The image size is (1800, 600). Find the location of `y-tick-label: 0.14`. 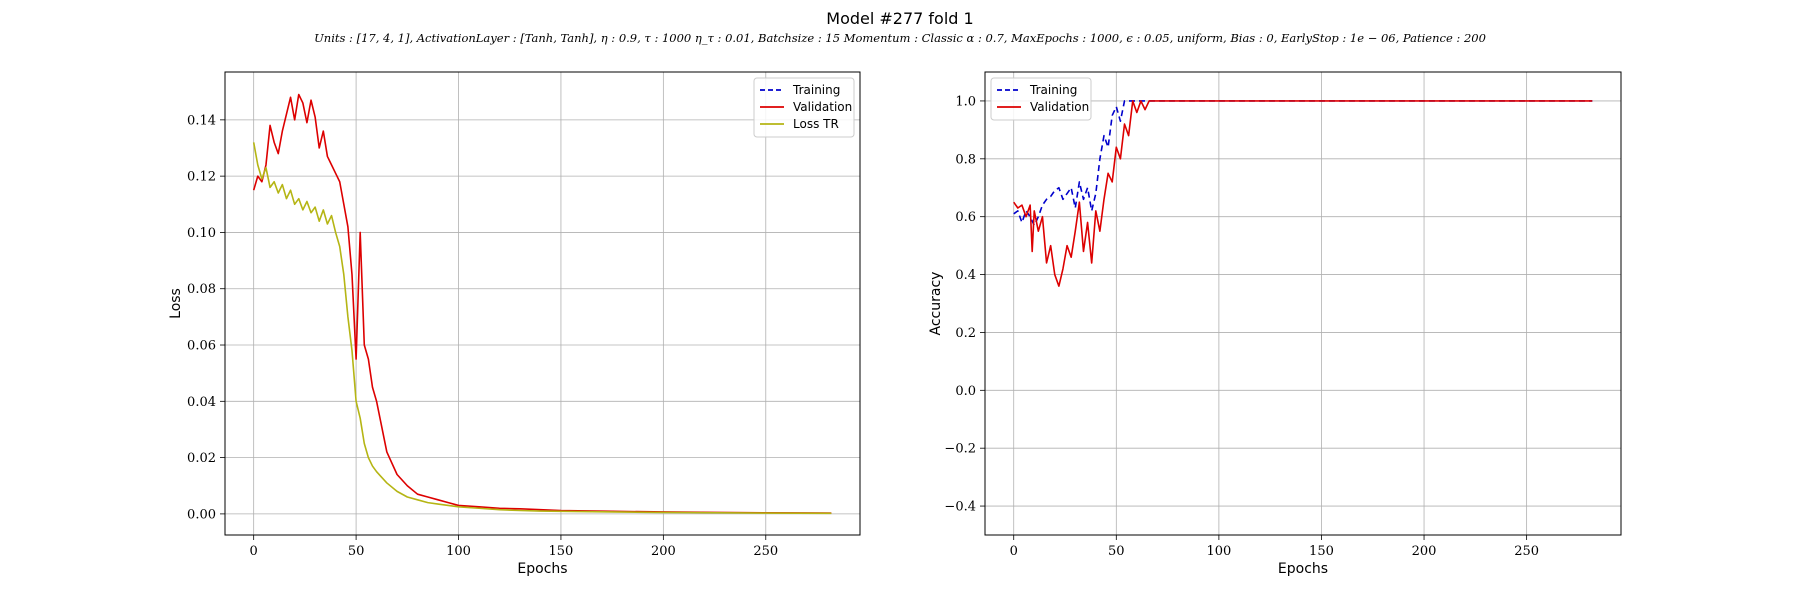

y-tick-label: 0.14 is located at coordinates (201, 120).